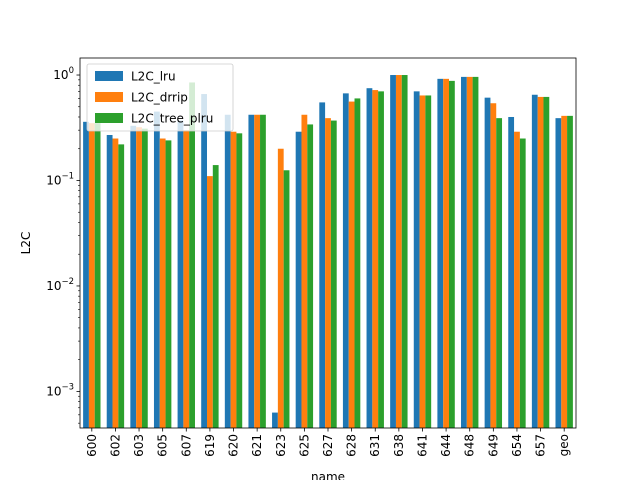  I want to click on x-tick-label: 648, so click(470, 445).